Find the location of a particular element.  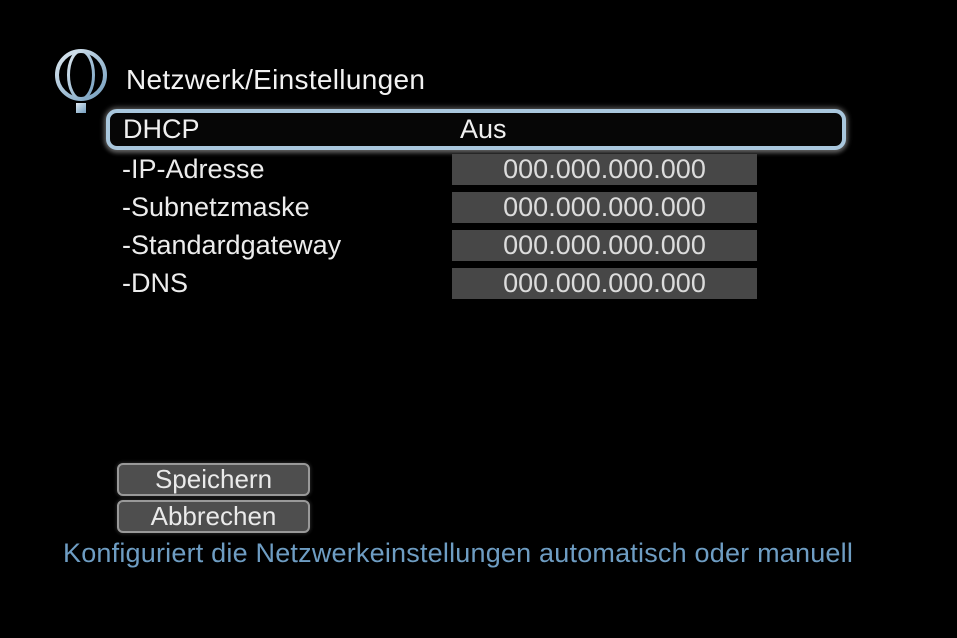

dhcp-label: DHCP is located at coordinates (161, 129).